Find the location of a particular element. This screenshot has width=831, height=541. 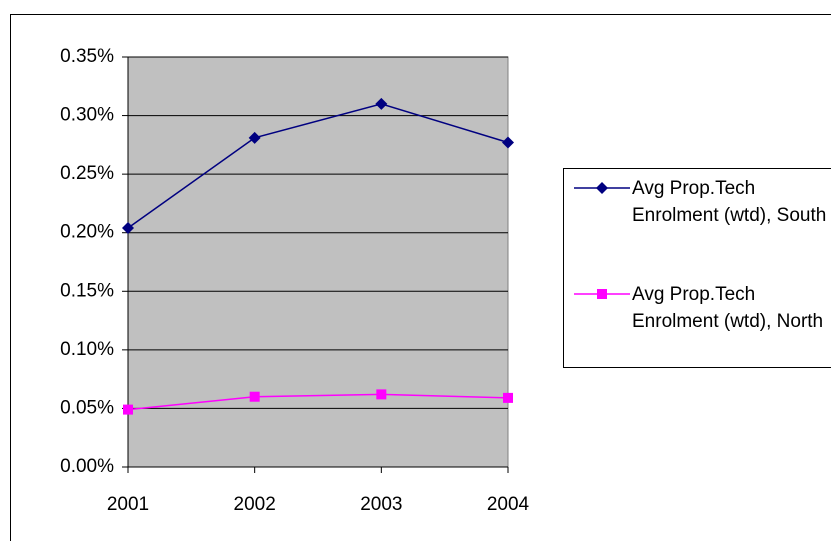

legend-label: Avg Prop.Tech Enrolment (wtd), North is located at coordinates (728, 308).